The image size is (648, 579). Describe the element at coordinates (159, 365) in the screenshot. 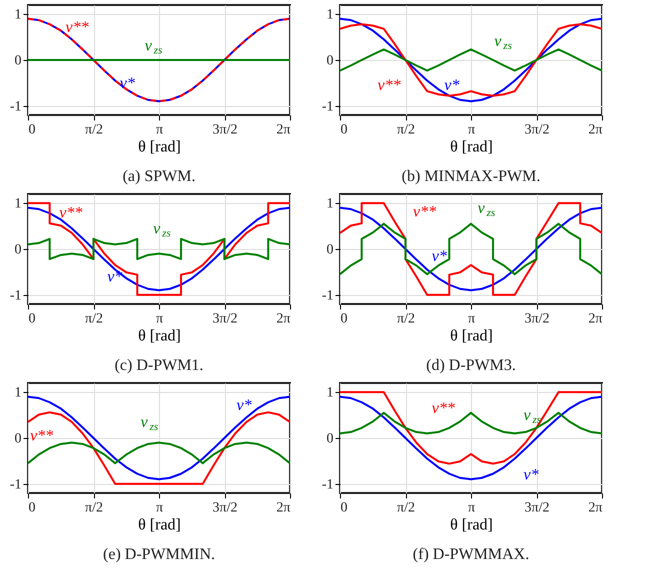

I see `text: (c) D-PWM1.` at that location.